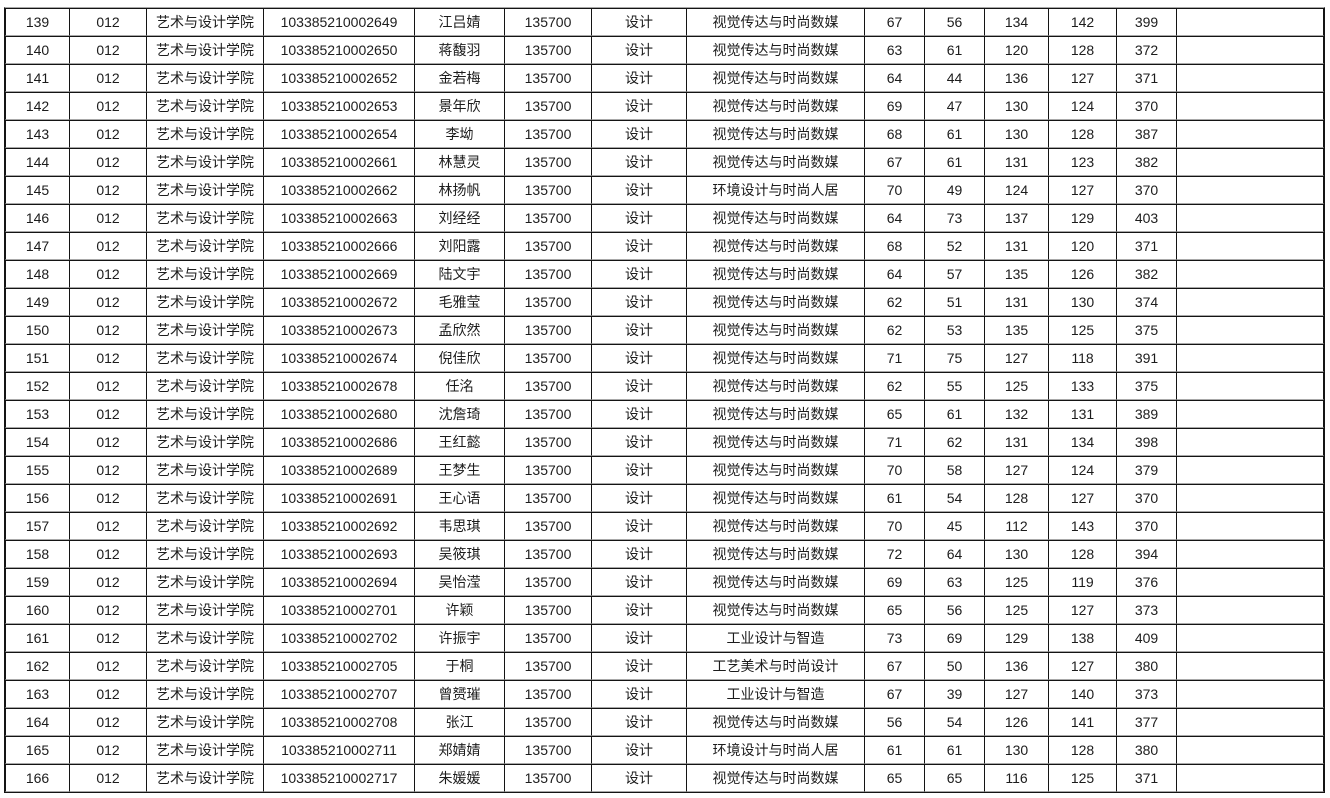 Image resolution: width=1330 pixels, height=798 pixels. What do you see at coordinates (1016, 666) in the screenshot?
I see `table-cell: 136` at bounding box center [1016, 666].